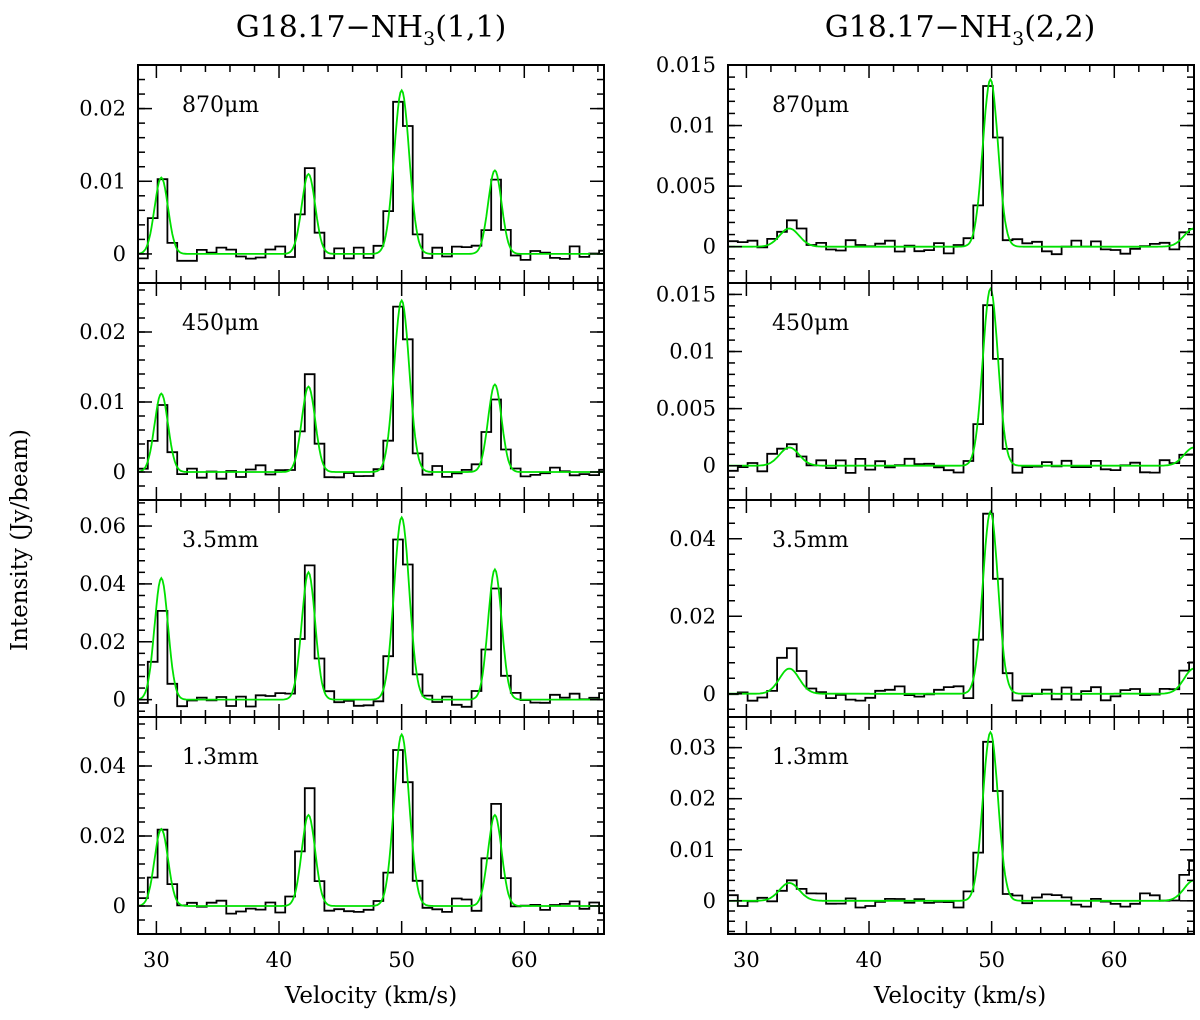  Describe the element at coordinates (370, 996) in the screenshot. I see `x-axis-label-left: Velocity (km/s)` at that location.